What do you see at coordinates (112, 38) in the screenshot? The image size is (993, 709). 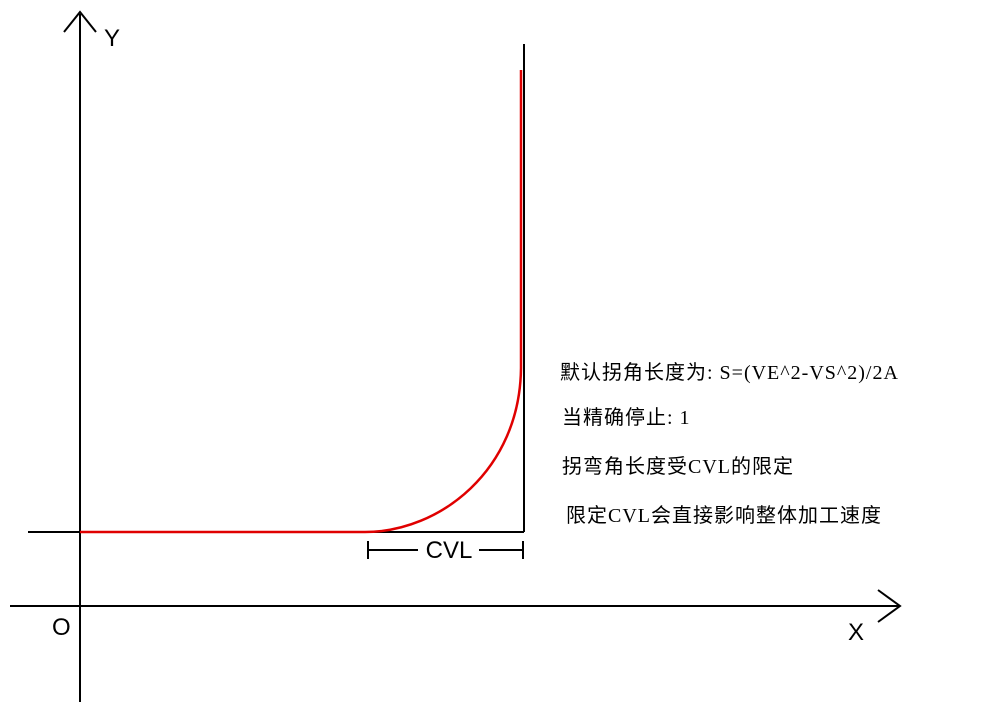 I see `y-axis-label: Y` at bounding box center [112, 38].